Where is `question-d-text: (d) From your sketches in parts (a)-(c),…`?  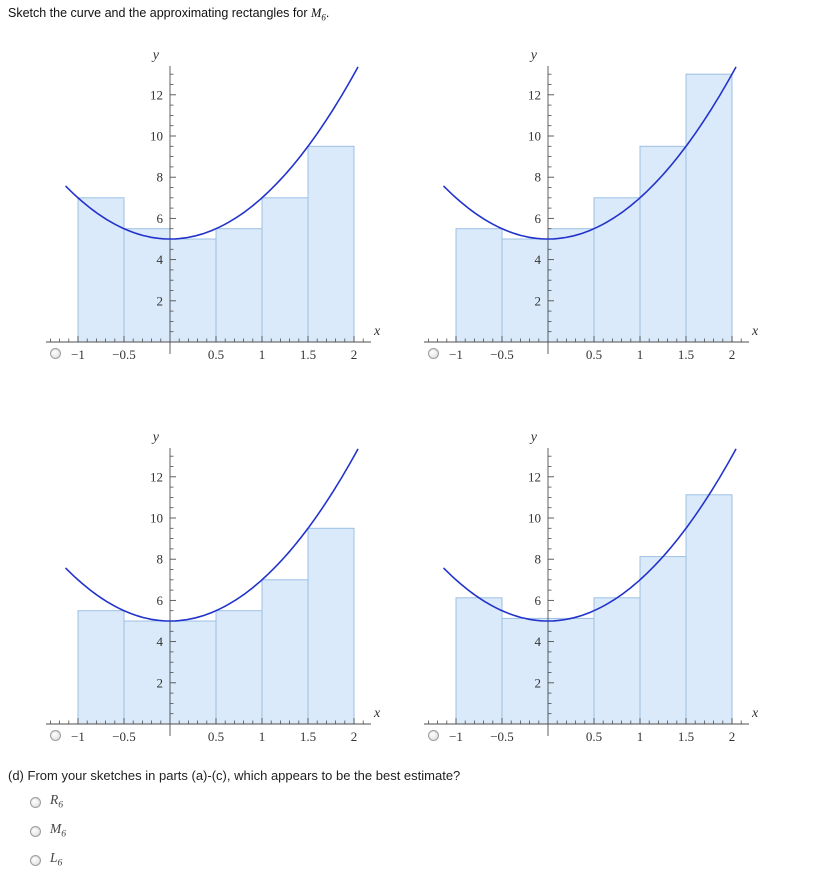 question-d-text: (d) From your sketches in parts (a)-(c),… is located at coordinates (234, 775).